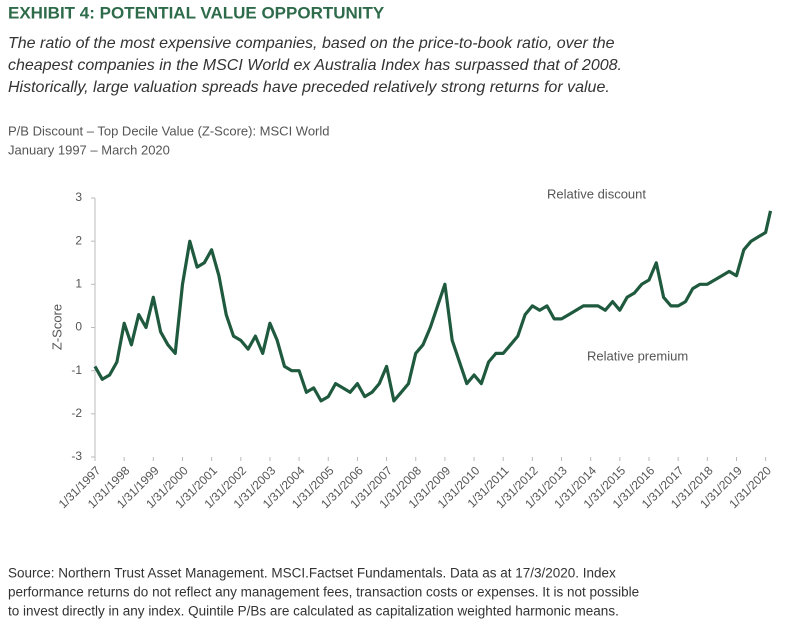  Describe the element at coordinates (76, 370) in the screenshot. I see `y-tick-label: -1` at that location.